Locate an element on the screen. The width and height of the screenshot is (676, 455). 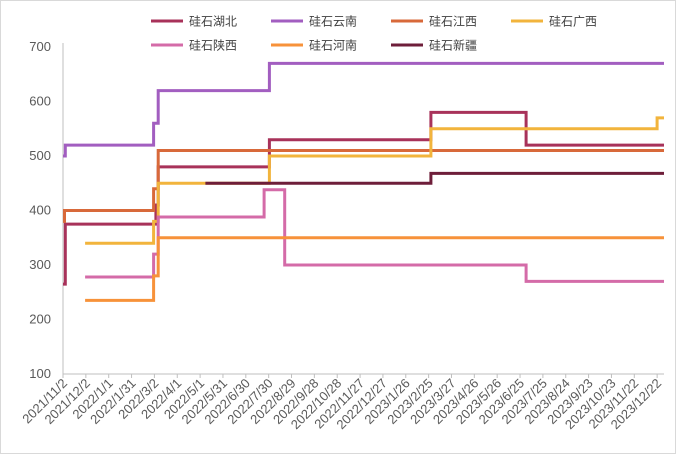
legend-label: 硅石广西 is located at coordinates (573, 22).